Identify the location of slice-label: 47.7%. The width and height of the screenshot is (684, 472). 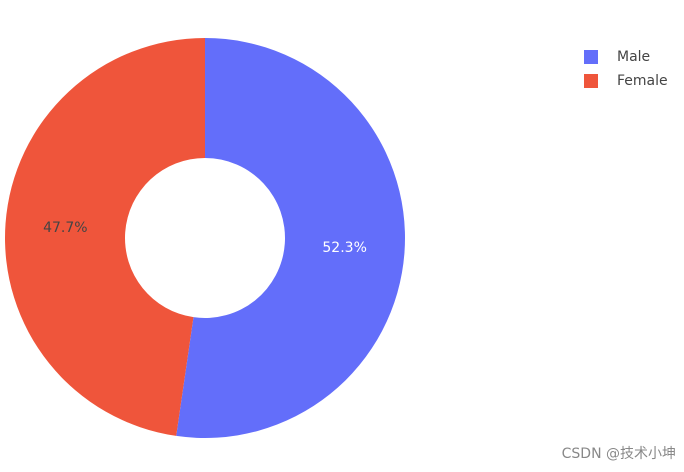
(65, 228).